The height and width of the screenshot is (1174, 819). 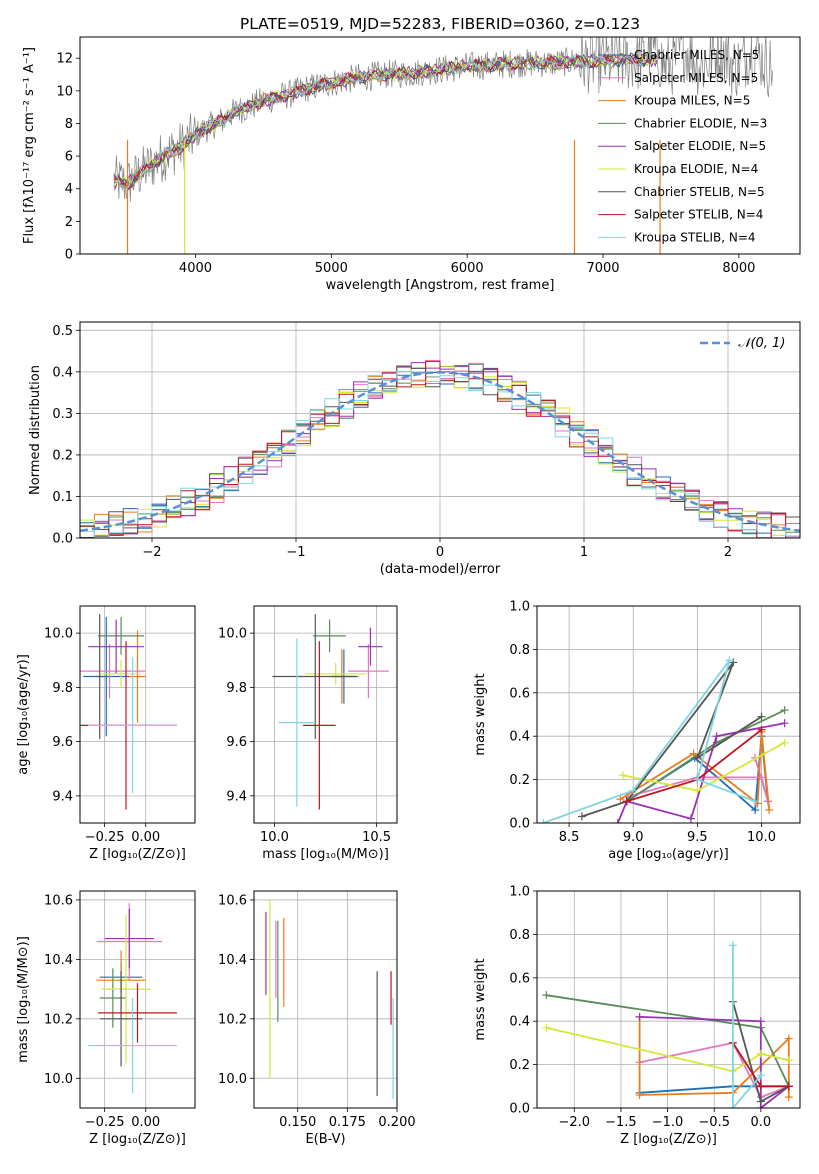 What do you see at coordinates (575, 1122) in the screenshot?
I see `x-tick-label: −2.0` at bounding box center [575, 1122].